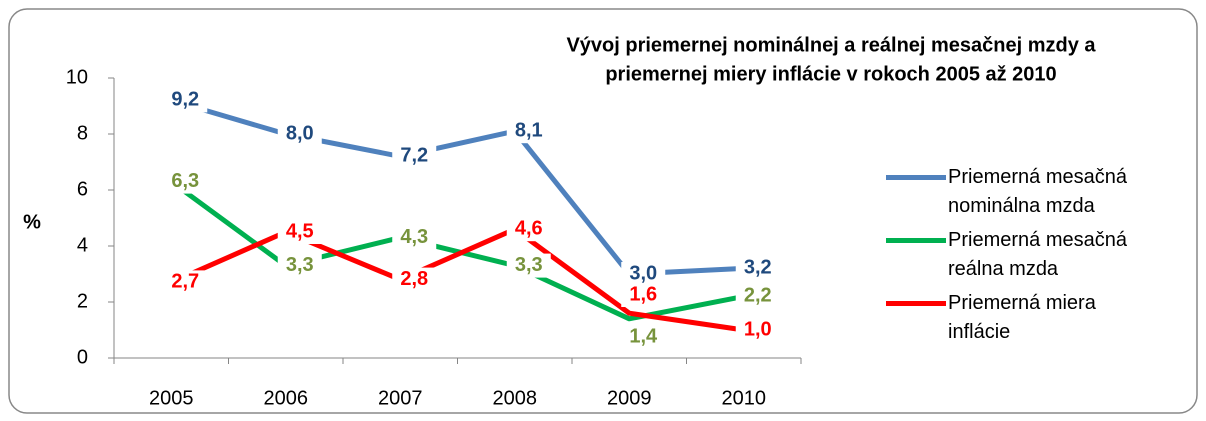 This screenshot has width=1206, height=421. I want to click on x-tick-label: 2005, so click(171, 398).